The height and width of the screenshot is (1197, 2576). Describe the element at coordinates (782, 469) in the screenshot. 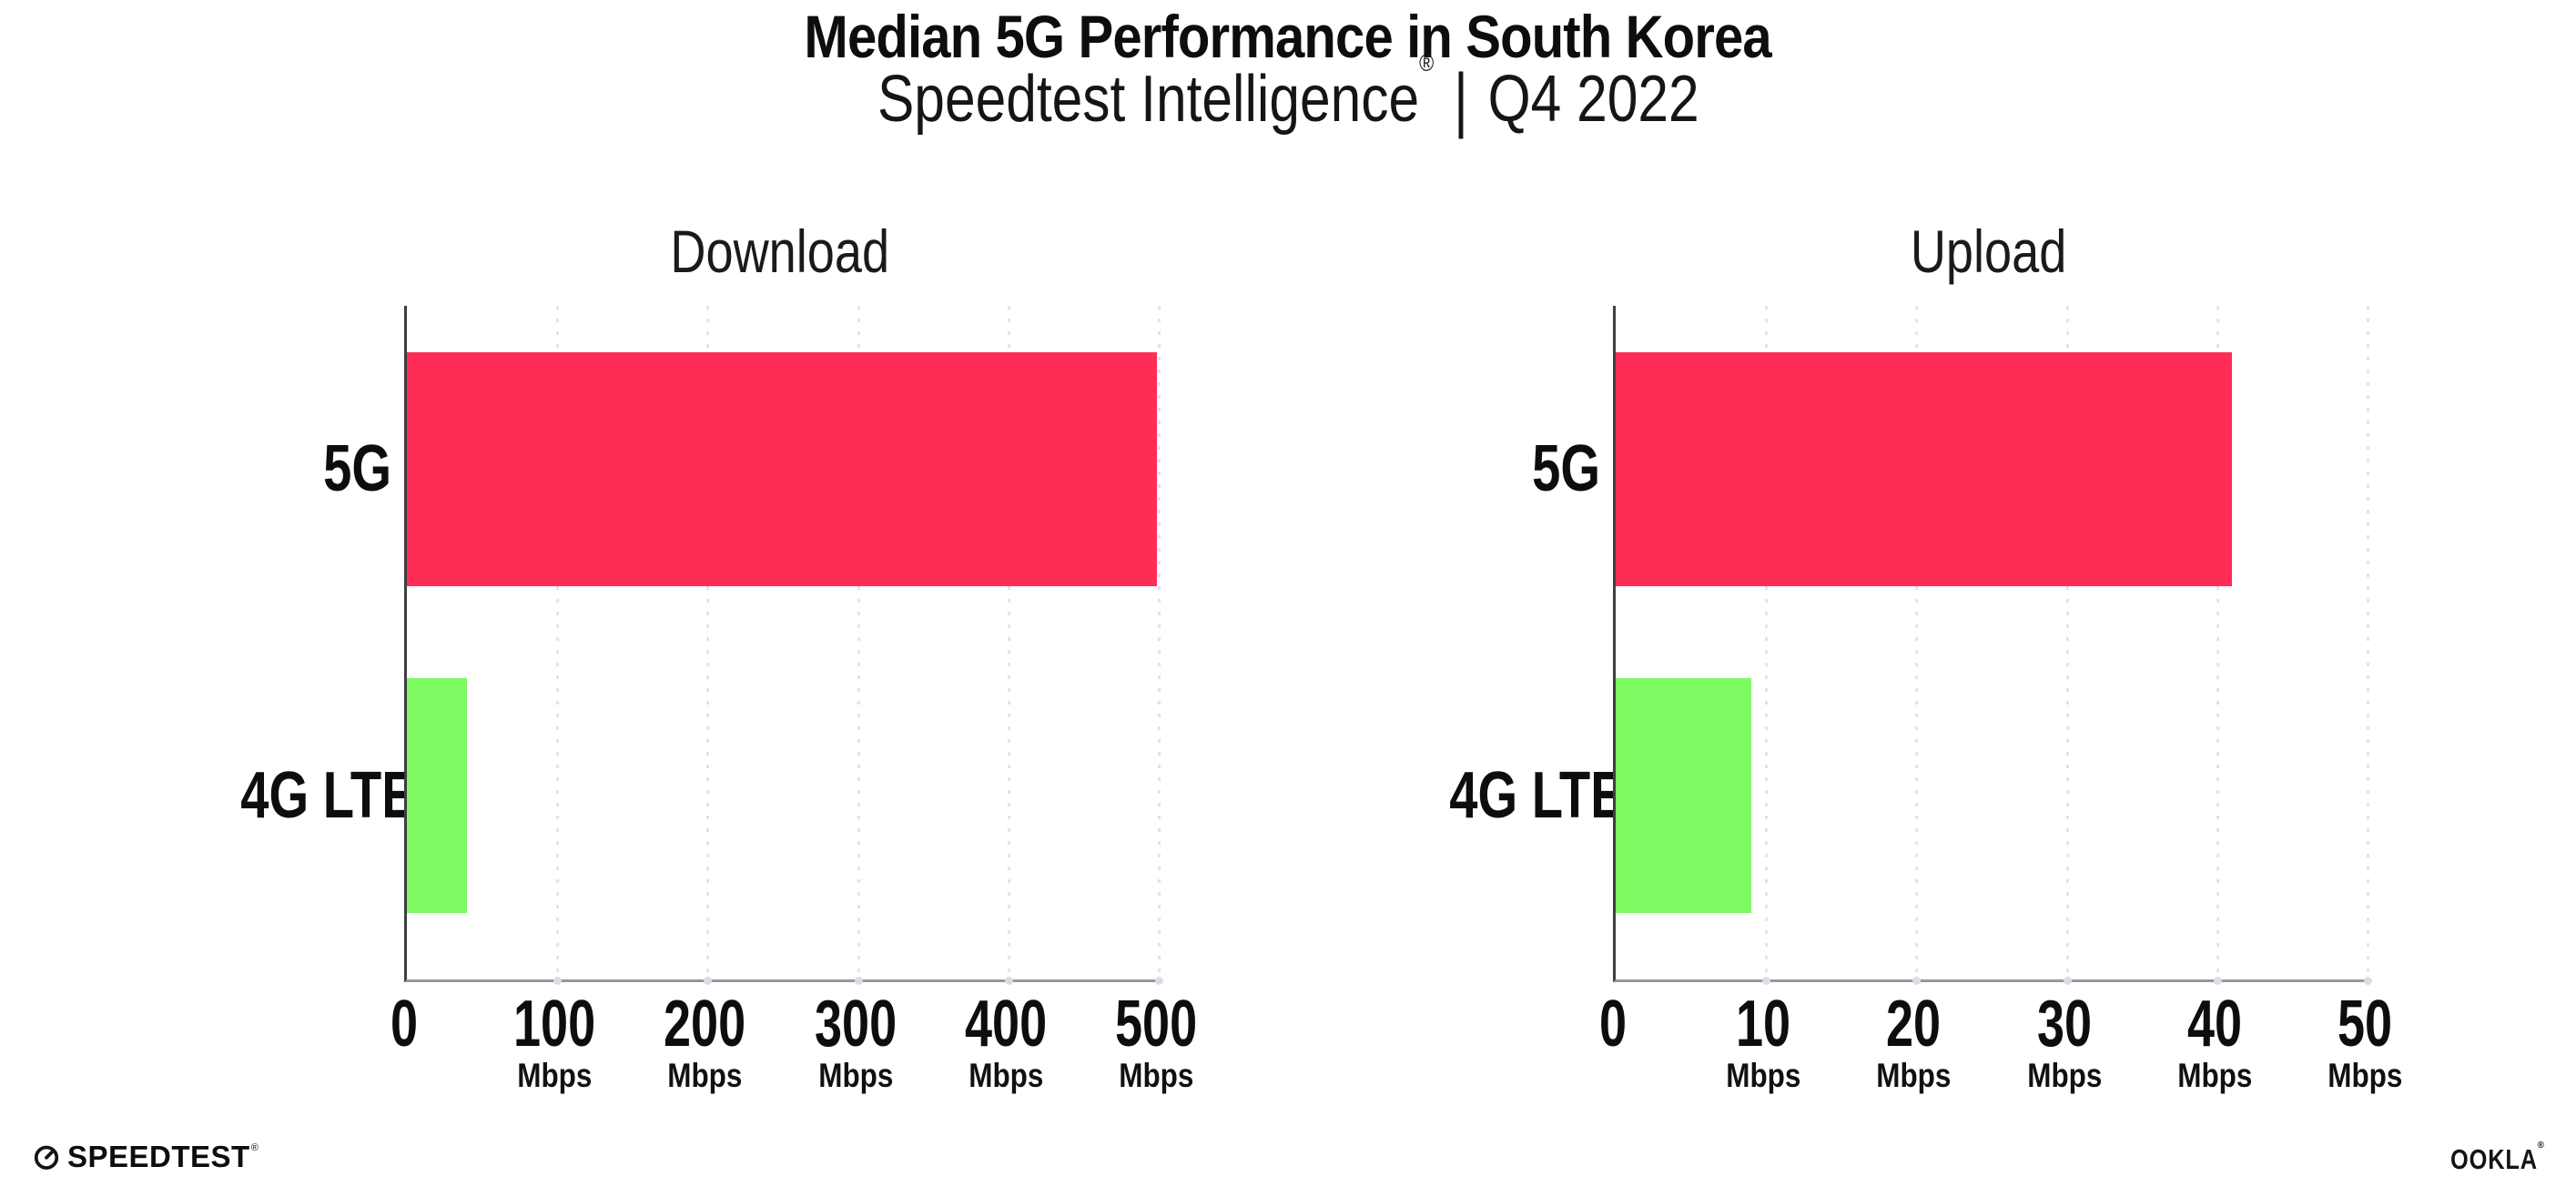

I see `bar-5g-download` at that location.